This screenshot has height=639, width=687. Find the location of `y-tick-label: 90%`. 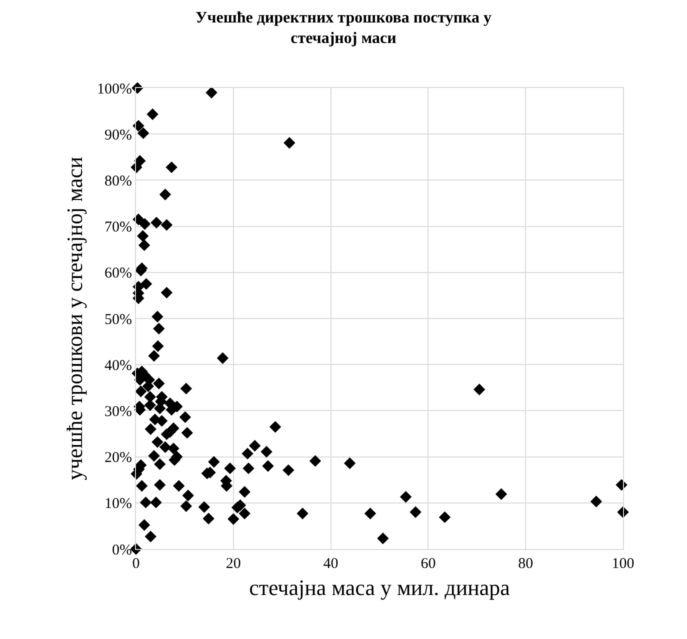

y-tick-label: 90% is located at coordinates (118, 135).